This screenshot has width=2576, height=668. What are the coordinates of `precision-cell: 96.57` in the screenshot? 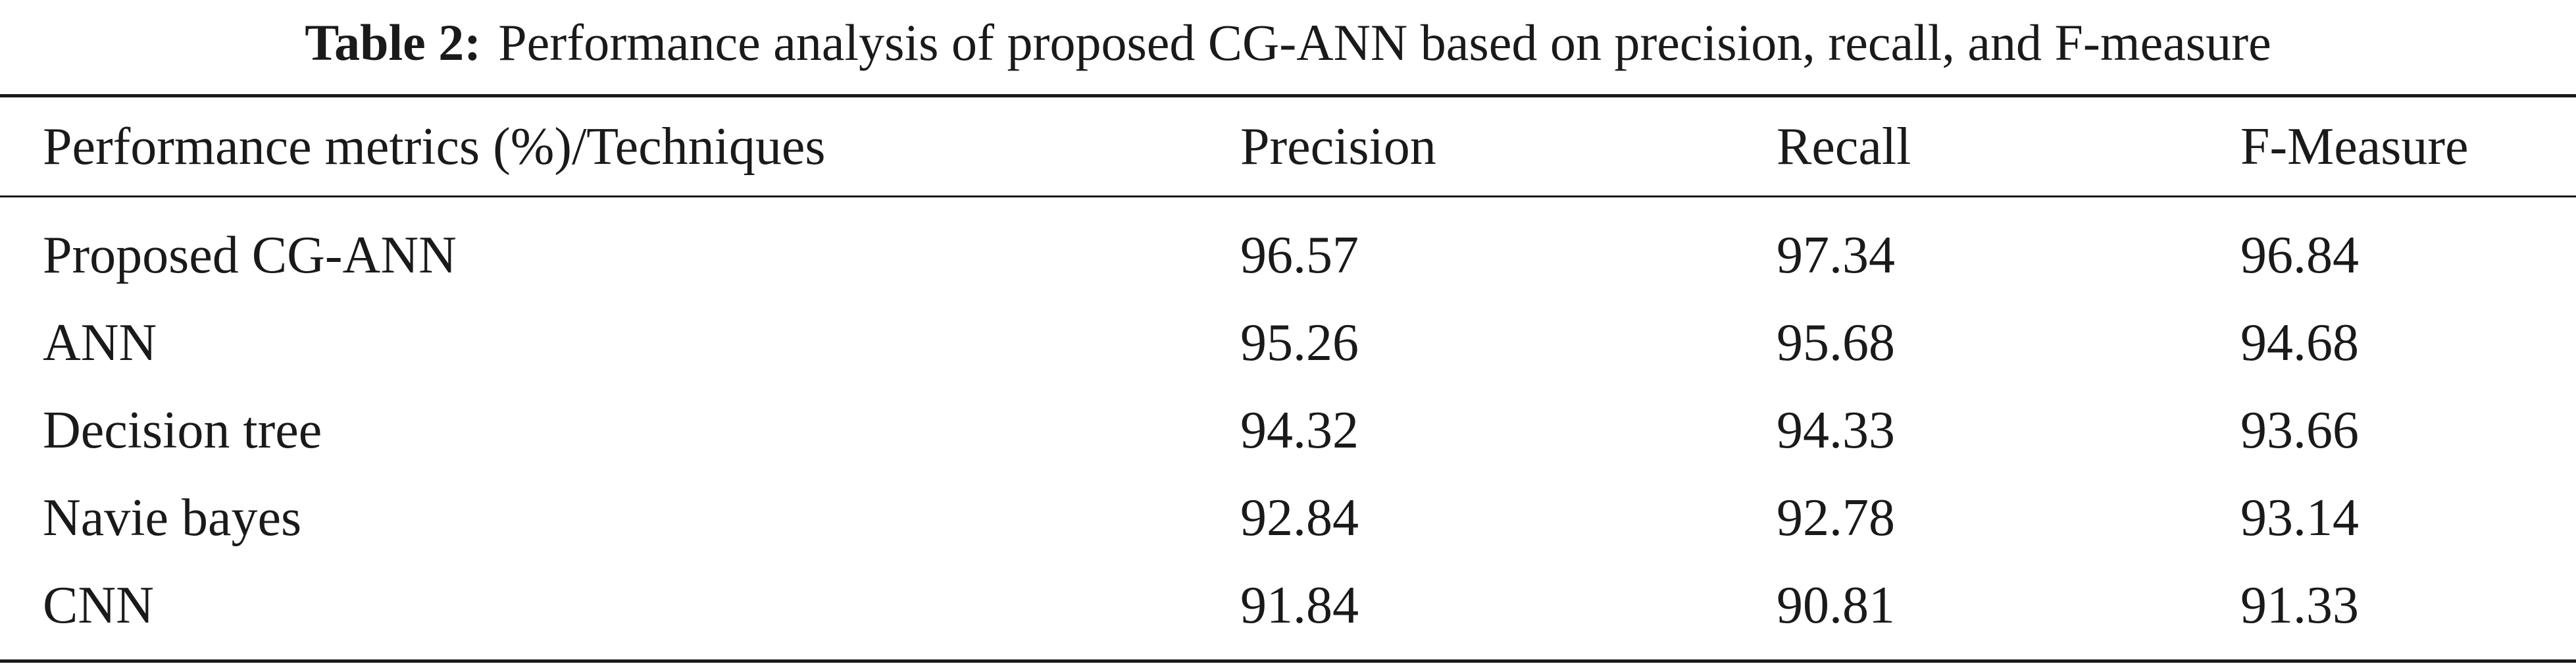 It's located at (1299, 255).